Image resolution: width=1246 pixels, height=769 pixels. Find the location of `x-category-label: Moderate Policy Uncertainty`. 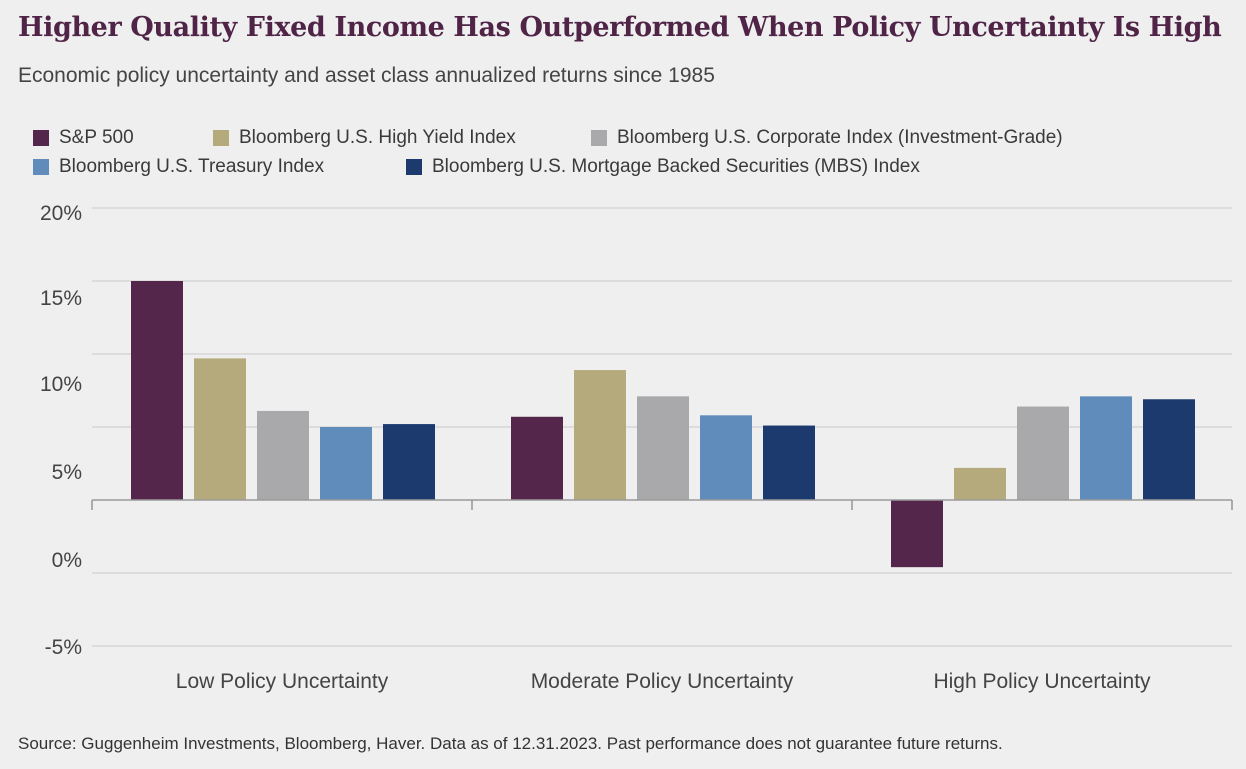

x-category-label: Moderate Policy Uncertainty is located at coordinates (662, 681).